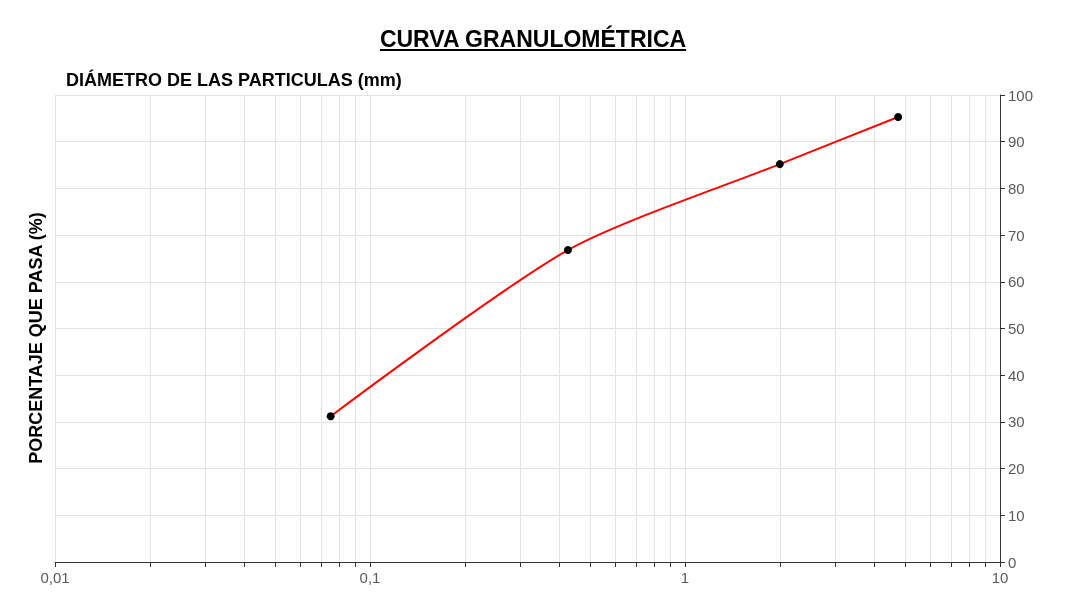 This screenshot has height=594, width=1066. I want to click on y-tick-label: 80, so click(1016, 188).